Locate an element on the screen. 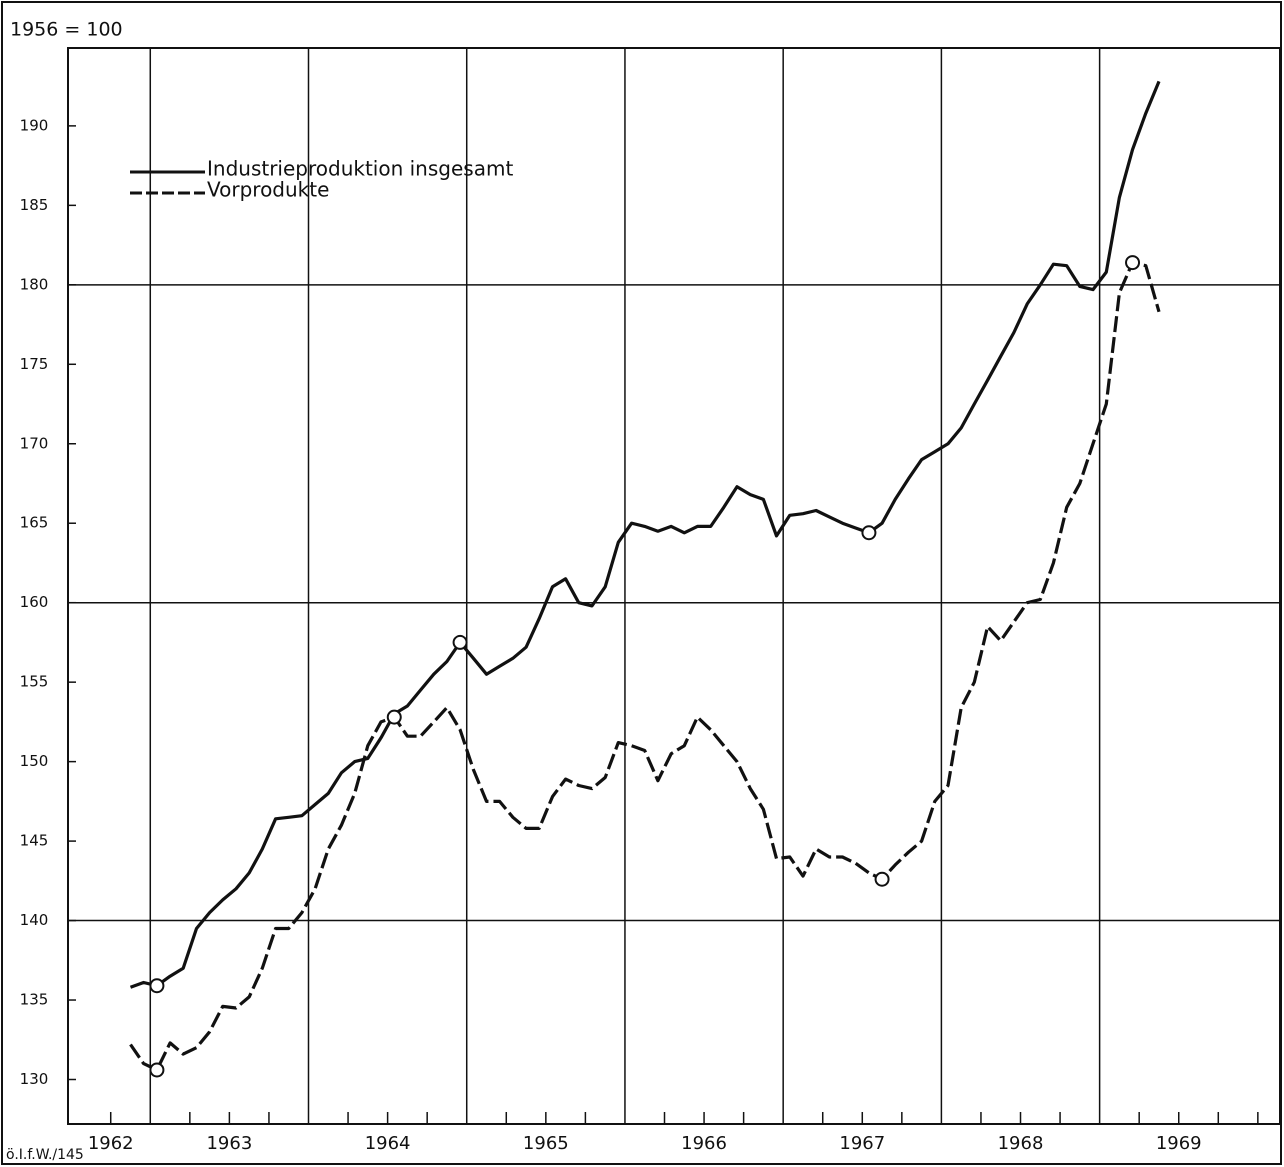 The width and height of the screenshot is (1284, 1167). y-tick-label: 145 is located at coordinates (34, 841).